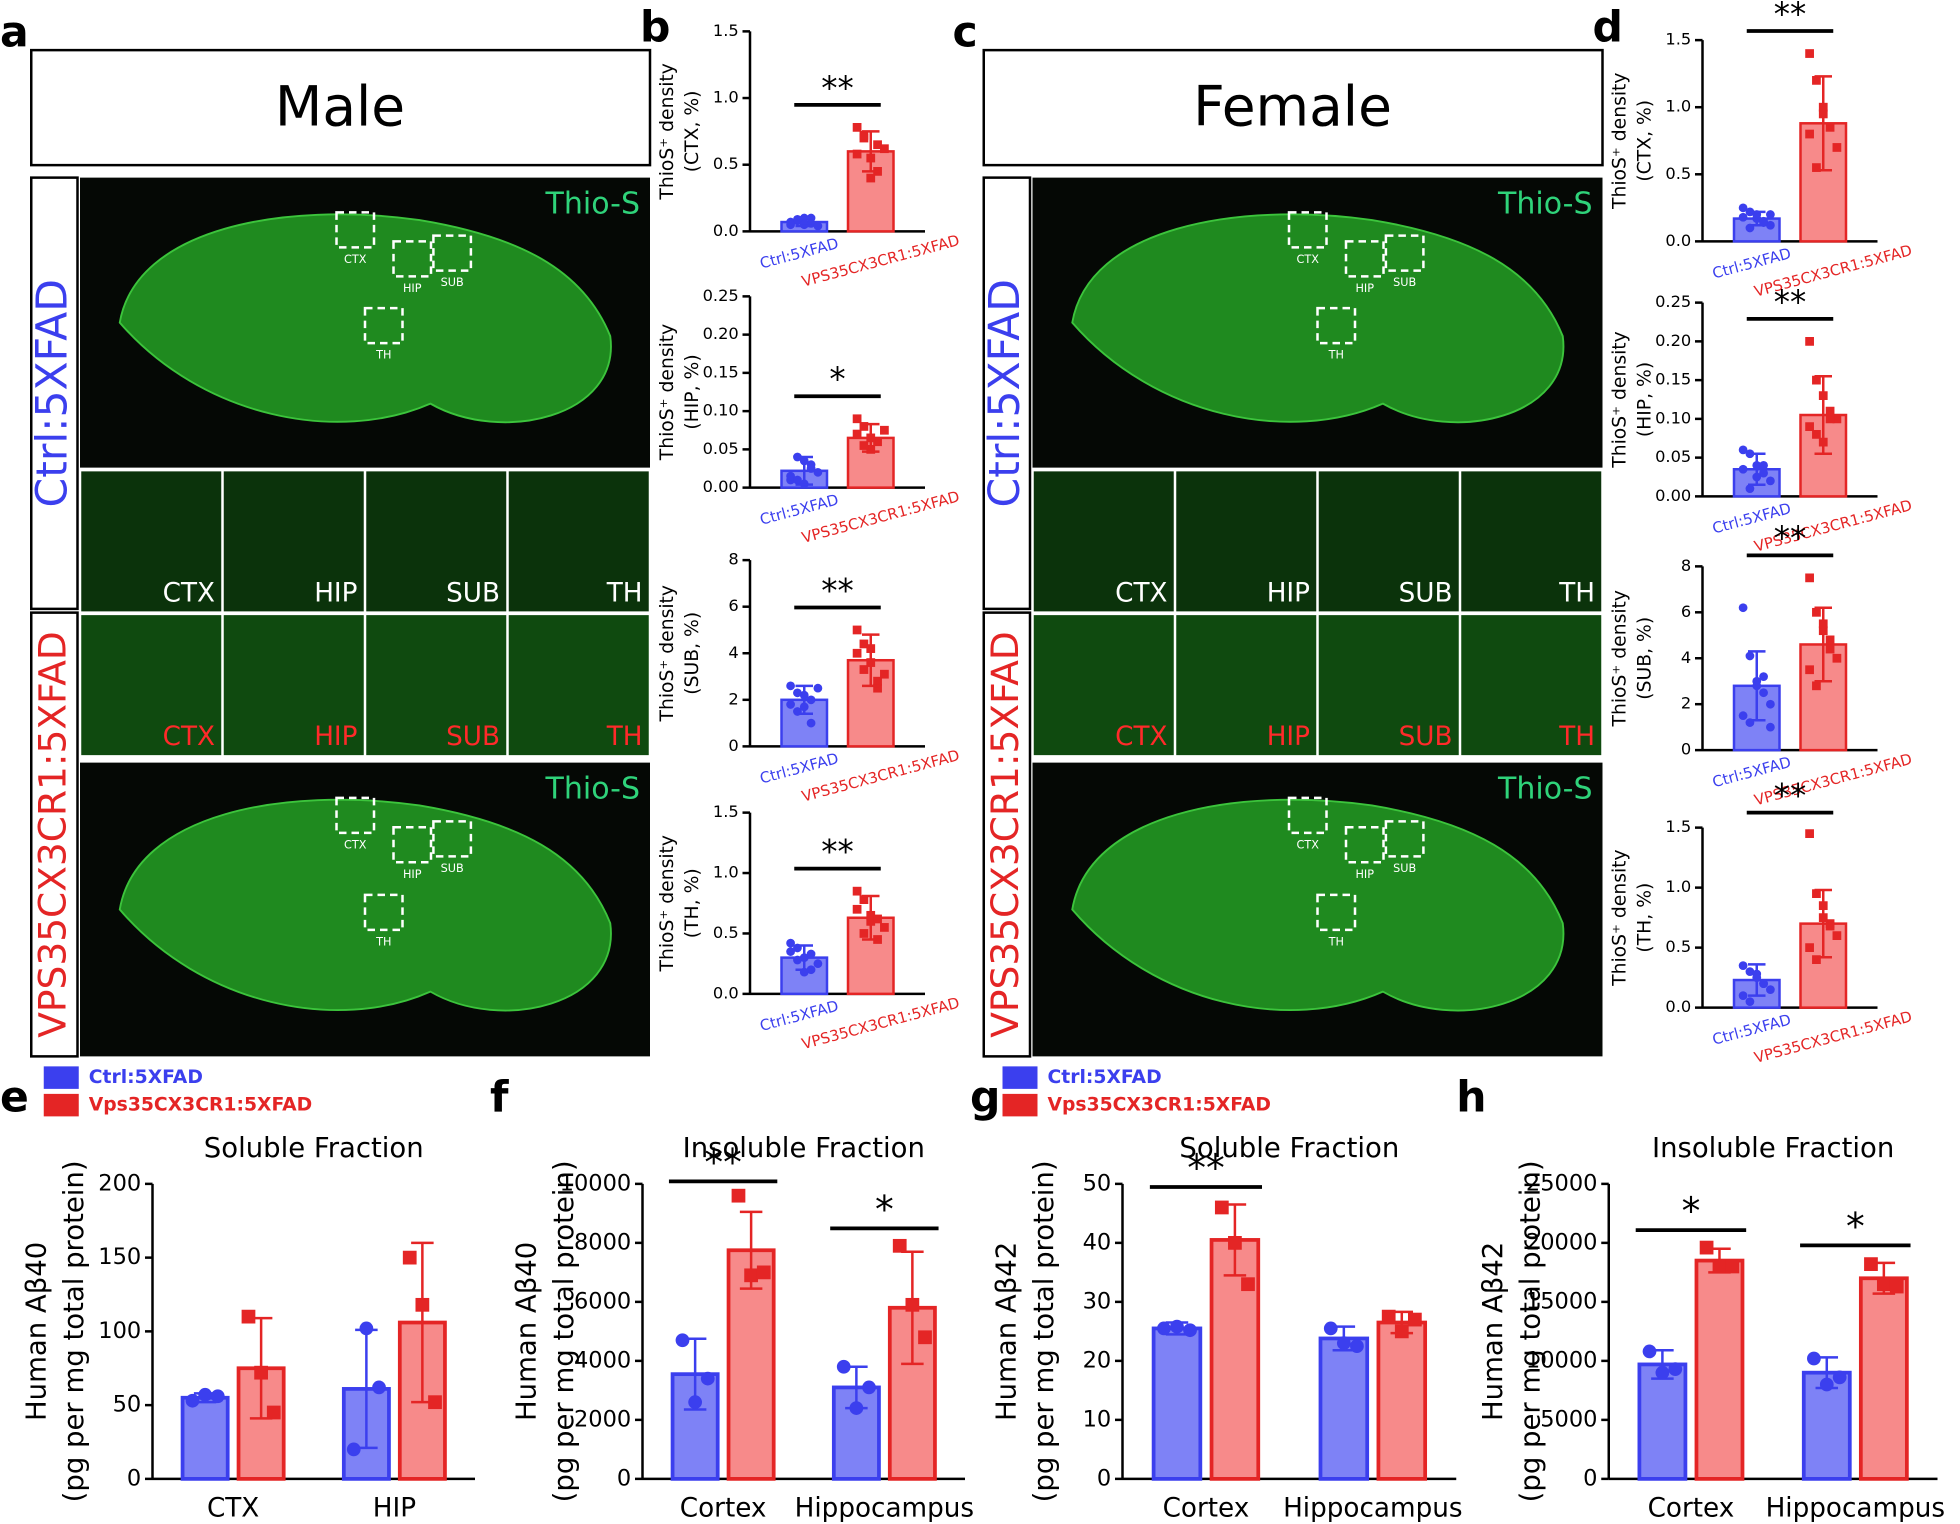 The image size is (1960, 1524). What do you see at coordinates (1562, 1183) in the screenshot?
I see `y-tick-label: 25000` at bounding box center [1562, 1183].